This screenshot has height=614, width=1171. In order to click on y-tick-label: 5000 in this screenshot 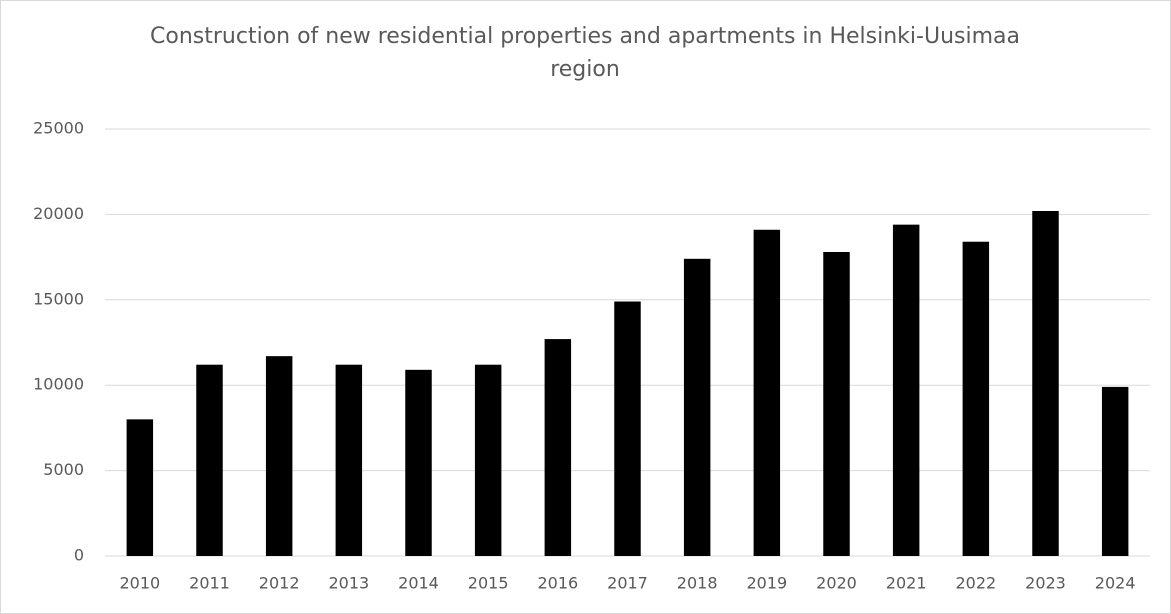, I will do `click(63, 469)`.